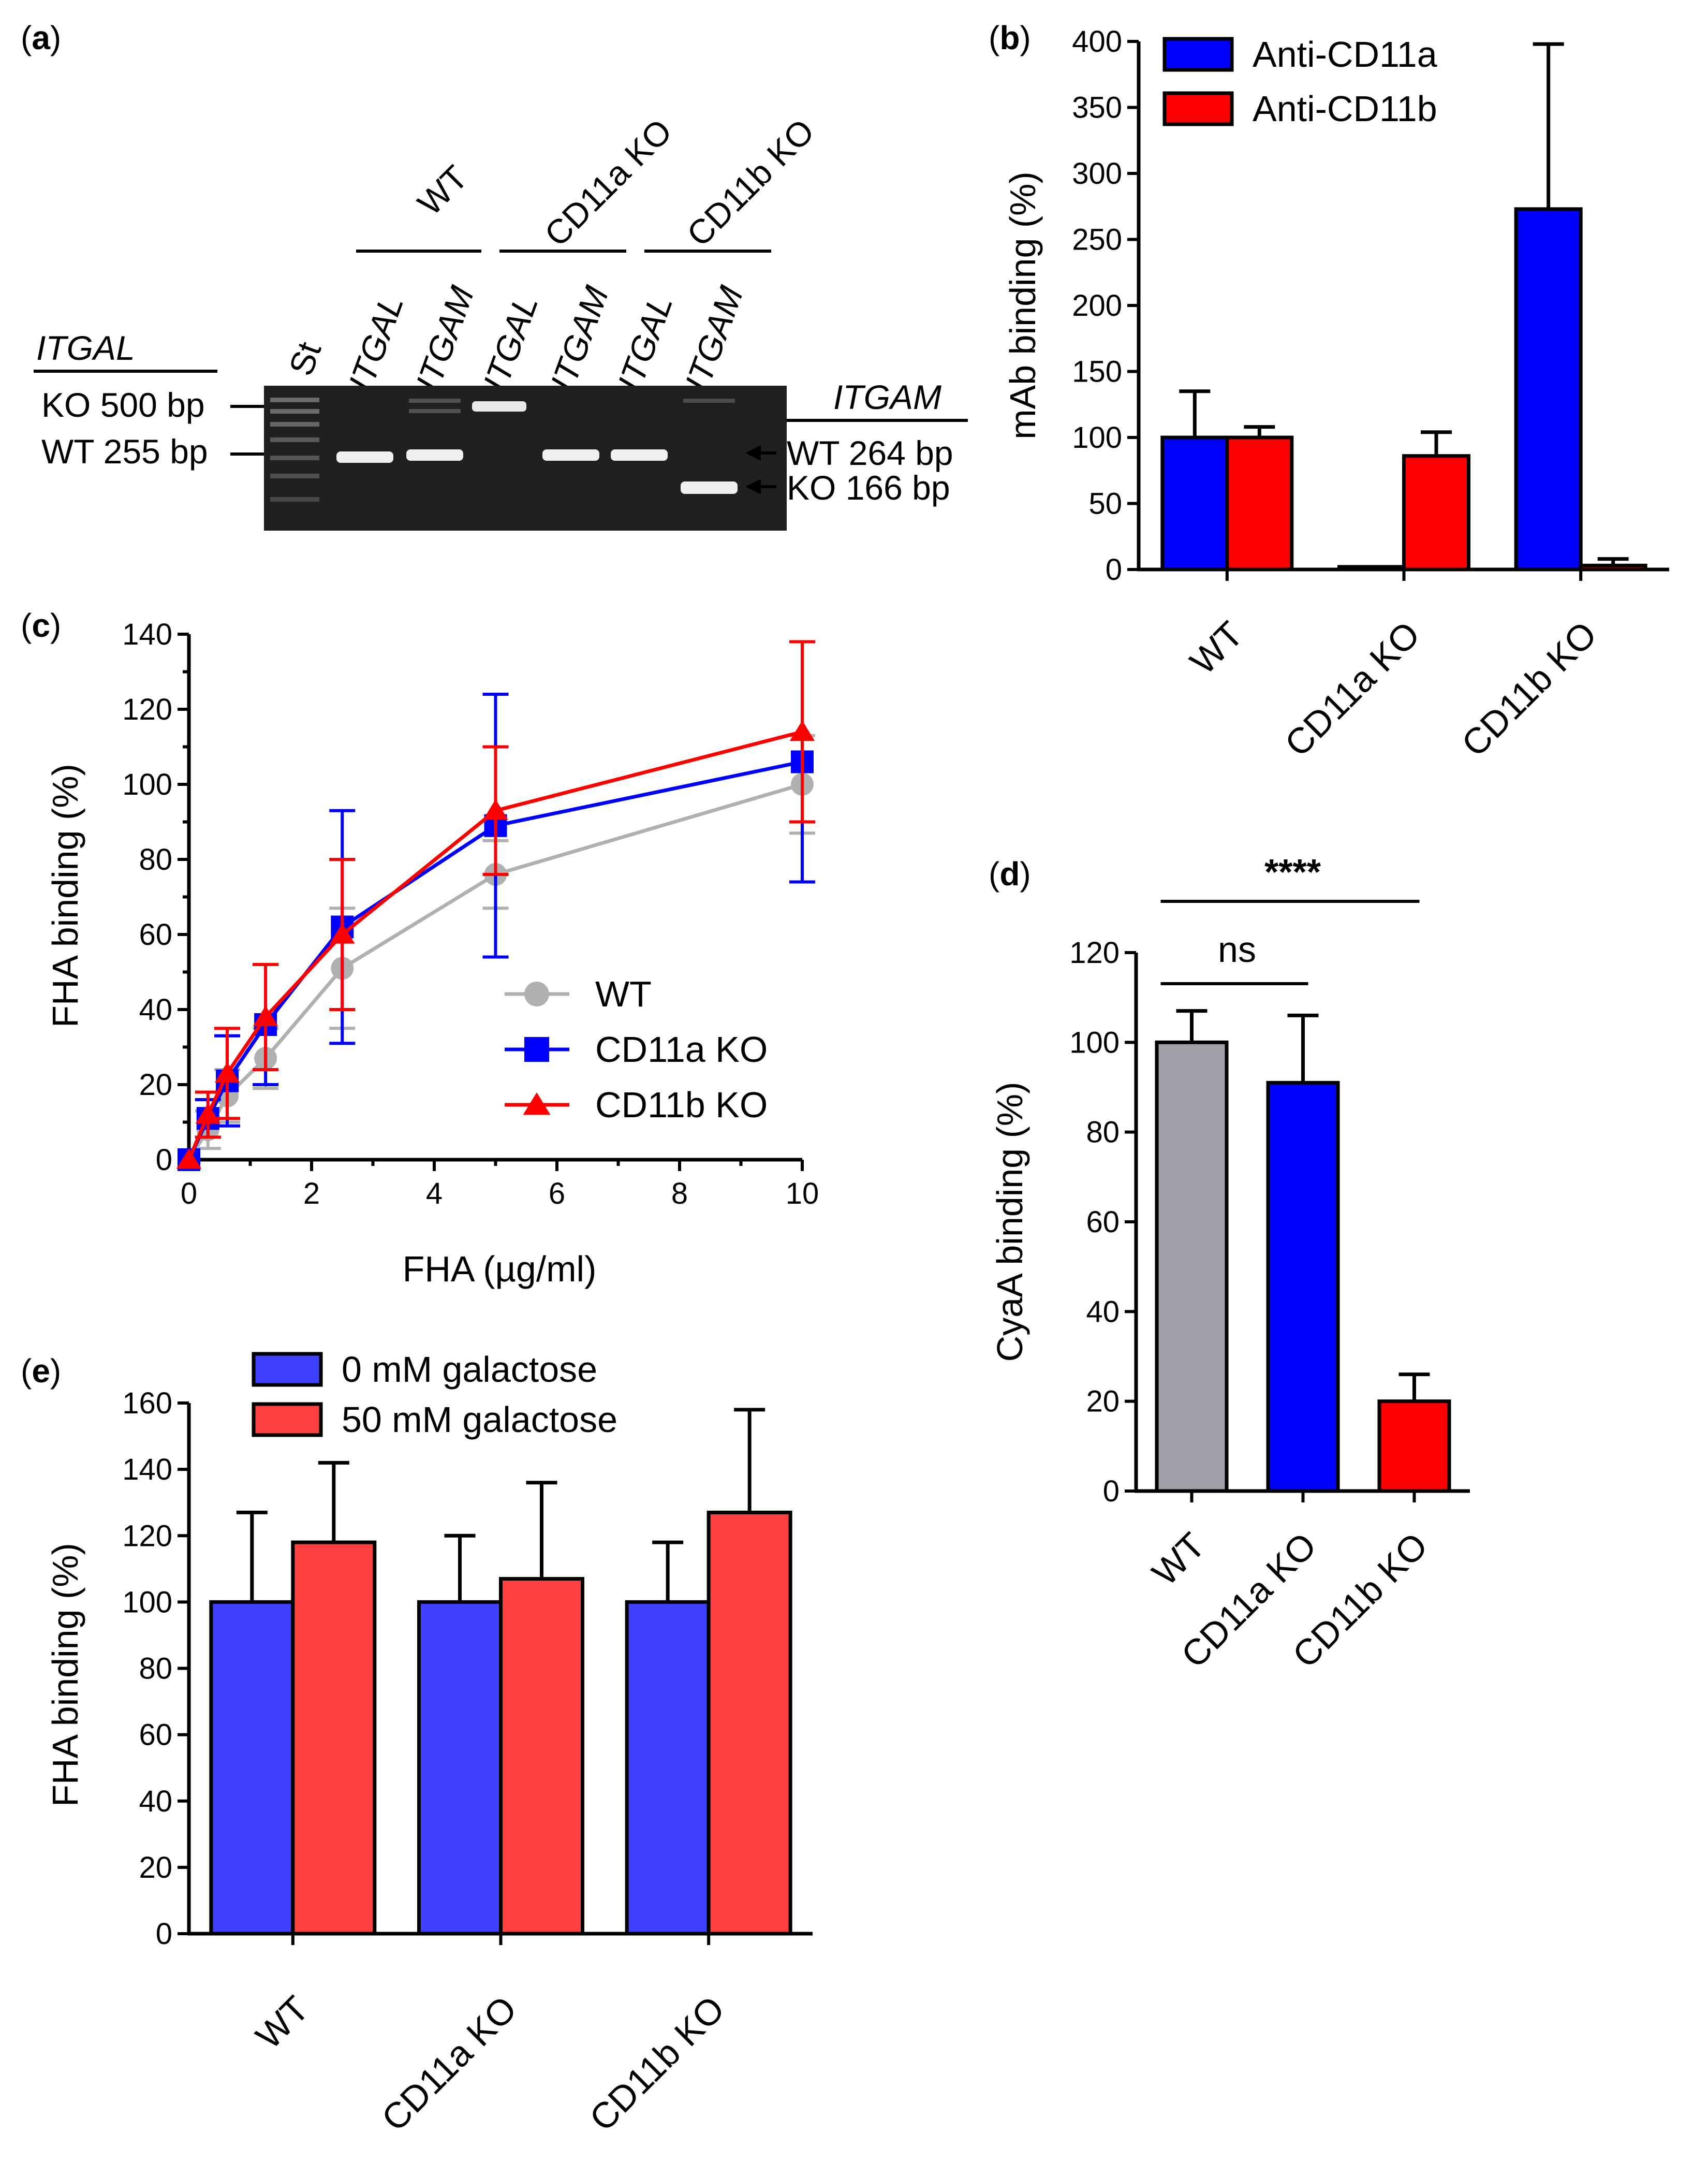  What do you see at coordinates (1010, 874) in the screenshot?
I see `panel-d-label: (d)` at bounding box center [1010, 874].